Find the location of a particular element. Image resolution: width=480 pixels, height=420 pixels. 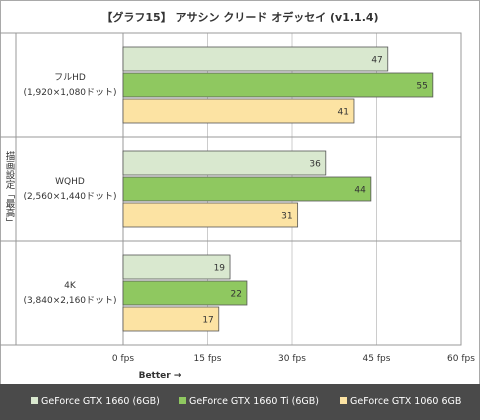

bar-s1-c1 is located at coordinates (247, 189).